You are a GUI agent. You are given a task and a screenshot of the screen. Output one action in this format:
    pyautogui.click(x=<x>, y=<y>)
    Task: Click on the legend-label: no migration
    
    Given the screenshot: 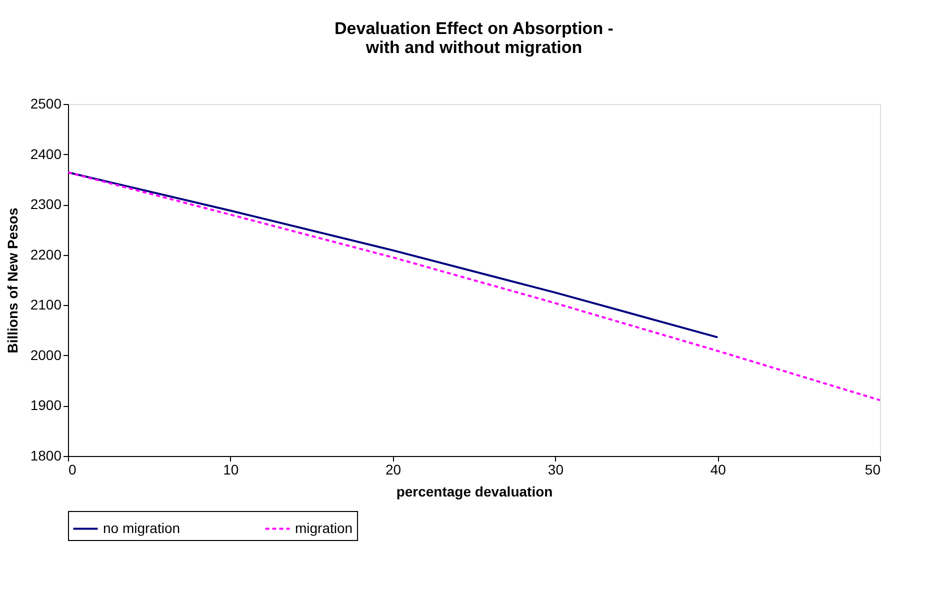 What is the action you would take?
    pyautogui.click(x=141, y=528)
    